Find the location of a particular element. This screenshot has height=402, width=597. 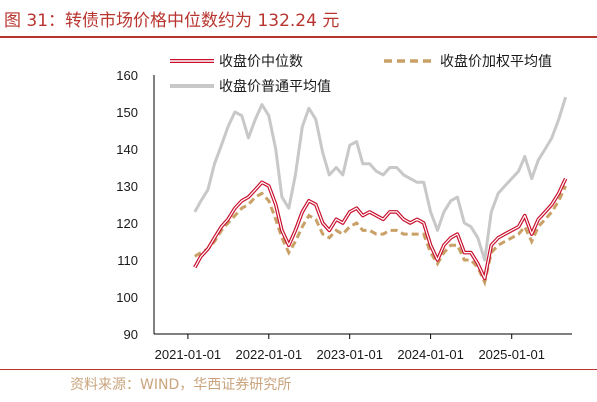

y-tick-label: 100 is located at coordinates (127, 297).